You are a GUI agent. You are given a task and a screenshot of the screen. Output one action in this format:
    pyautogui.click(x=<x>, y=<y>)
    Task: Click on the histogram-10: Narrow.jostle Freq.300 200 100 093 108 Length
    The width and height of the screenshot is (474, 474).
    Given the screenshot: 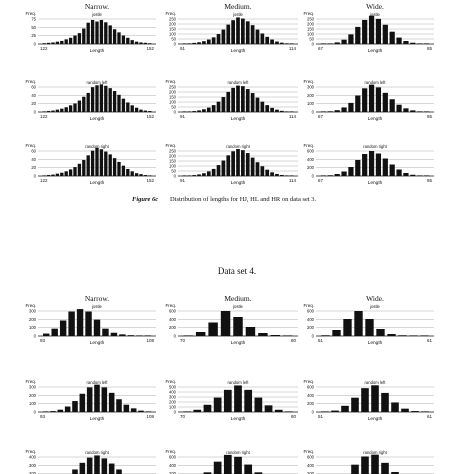 What is the action you would take?
    pyautogui.click(x=90, y=320)
    